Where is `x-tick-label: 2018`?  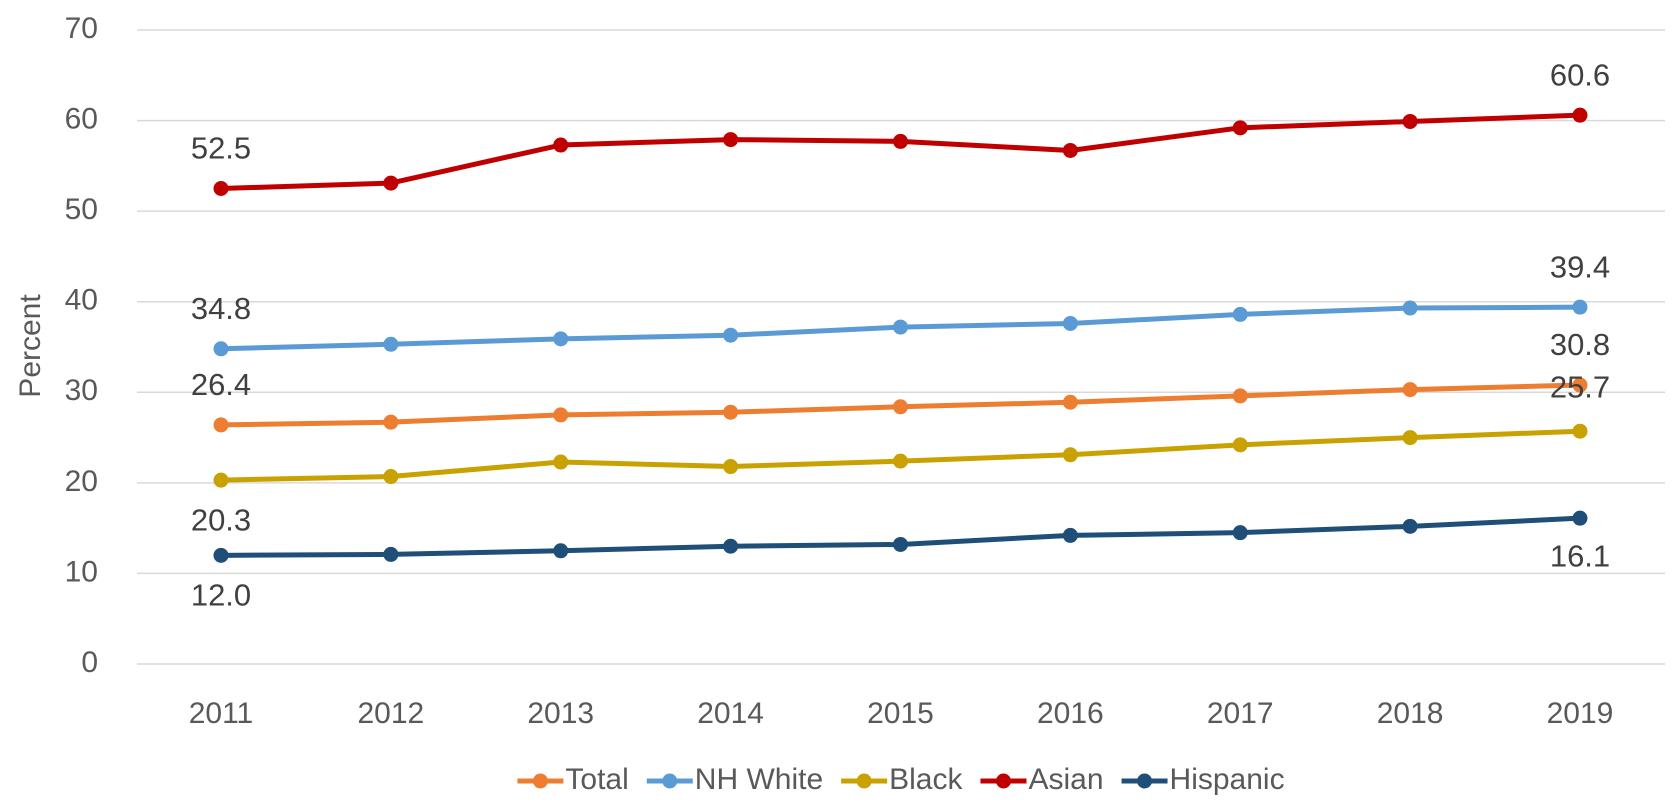 x-tick-label: 2018 is located at coordinates (1410, 713).